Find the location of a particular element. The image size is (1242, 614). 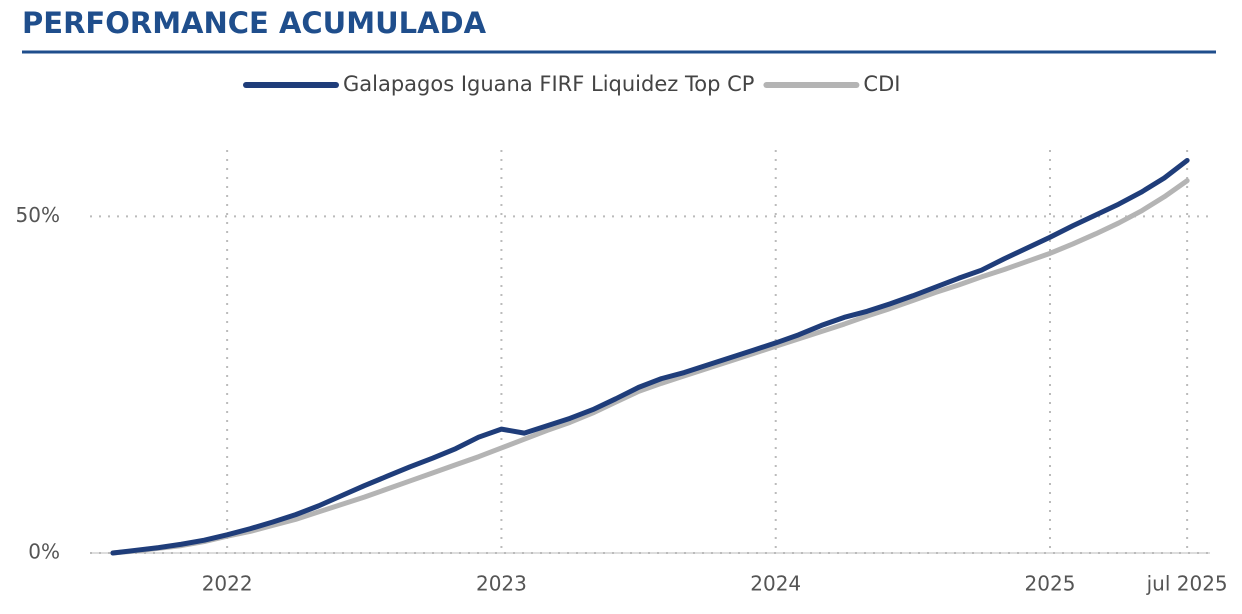

legend-label: Galapagos Iguana FIRF Liquidez Top CP is located at coordinates (548, 84).